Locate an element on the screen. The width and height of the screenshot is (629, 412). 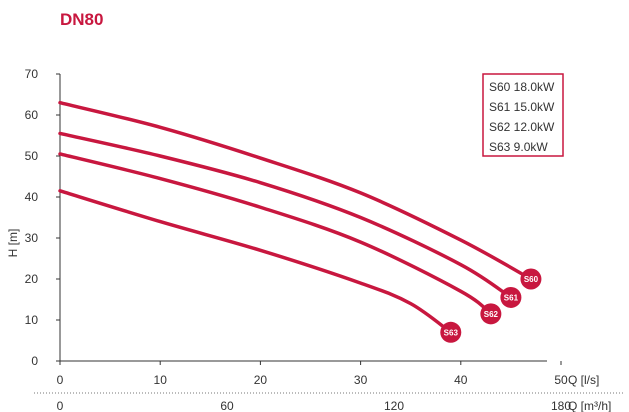
y-tick-label: 40 is located at coordinates (32, 197).